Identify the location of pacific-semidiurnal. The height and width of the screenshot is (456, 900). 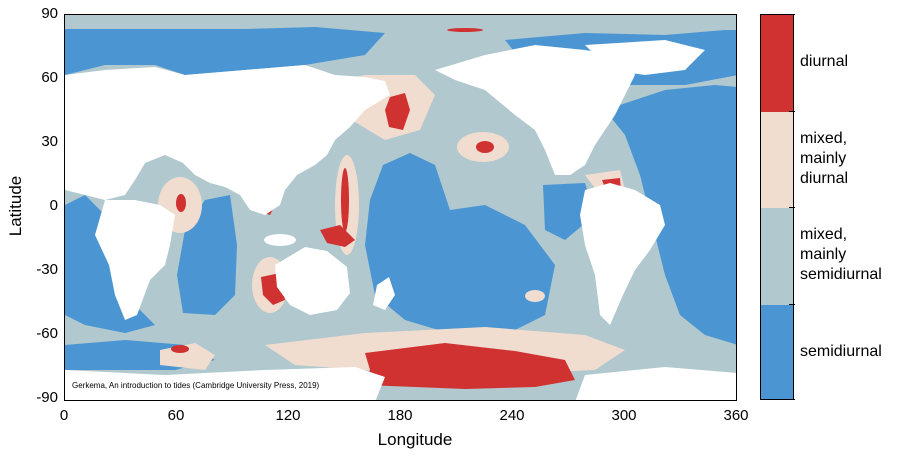
(460, 244).